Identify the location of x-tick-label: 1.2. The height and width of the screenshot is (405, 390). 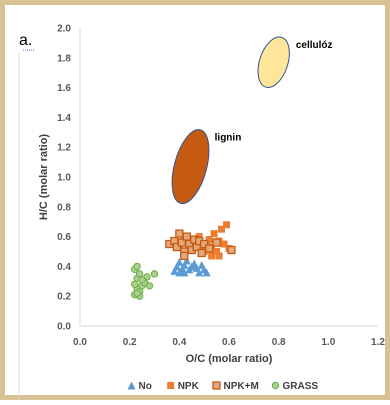
(378, 342).